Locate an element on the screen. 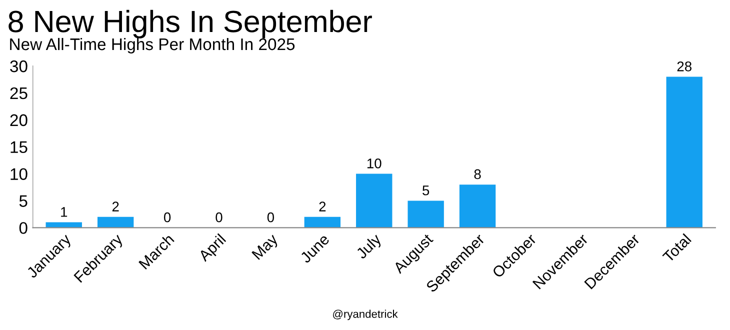  data-label: 28 is located at coordinates (684, 67).